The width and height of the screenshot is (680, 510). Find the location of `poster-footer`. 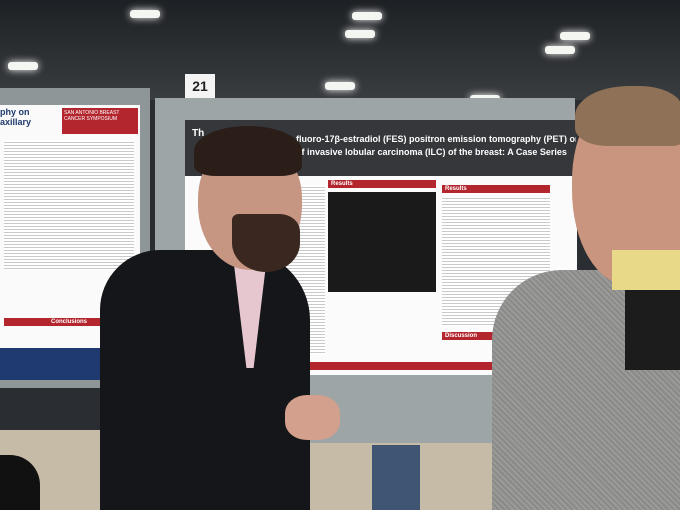

poster-footer is located at coordinates (410, 366).